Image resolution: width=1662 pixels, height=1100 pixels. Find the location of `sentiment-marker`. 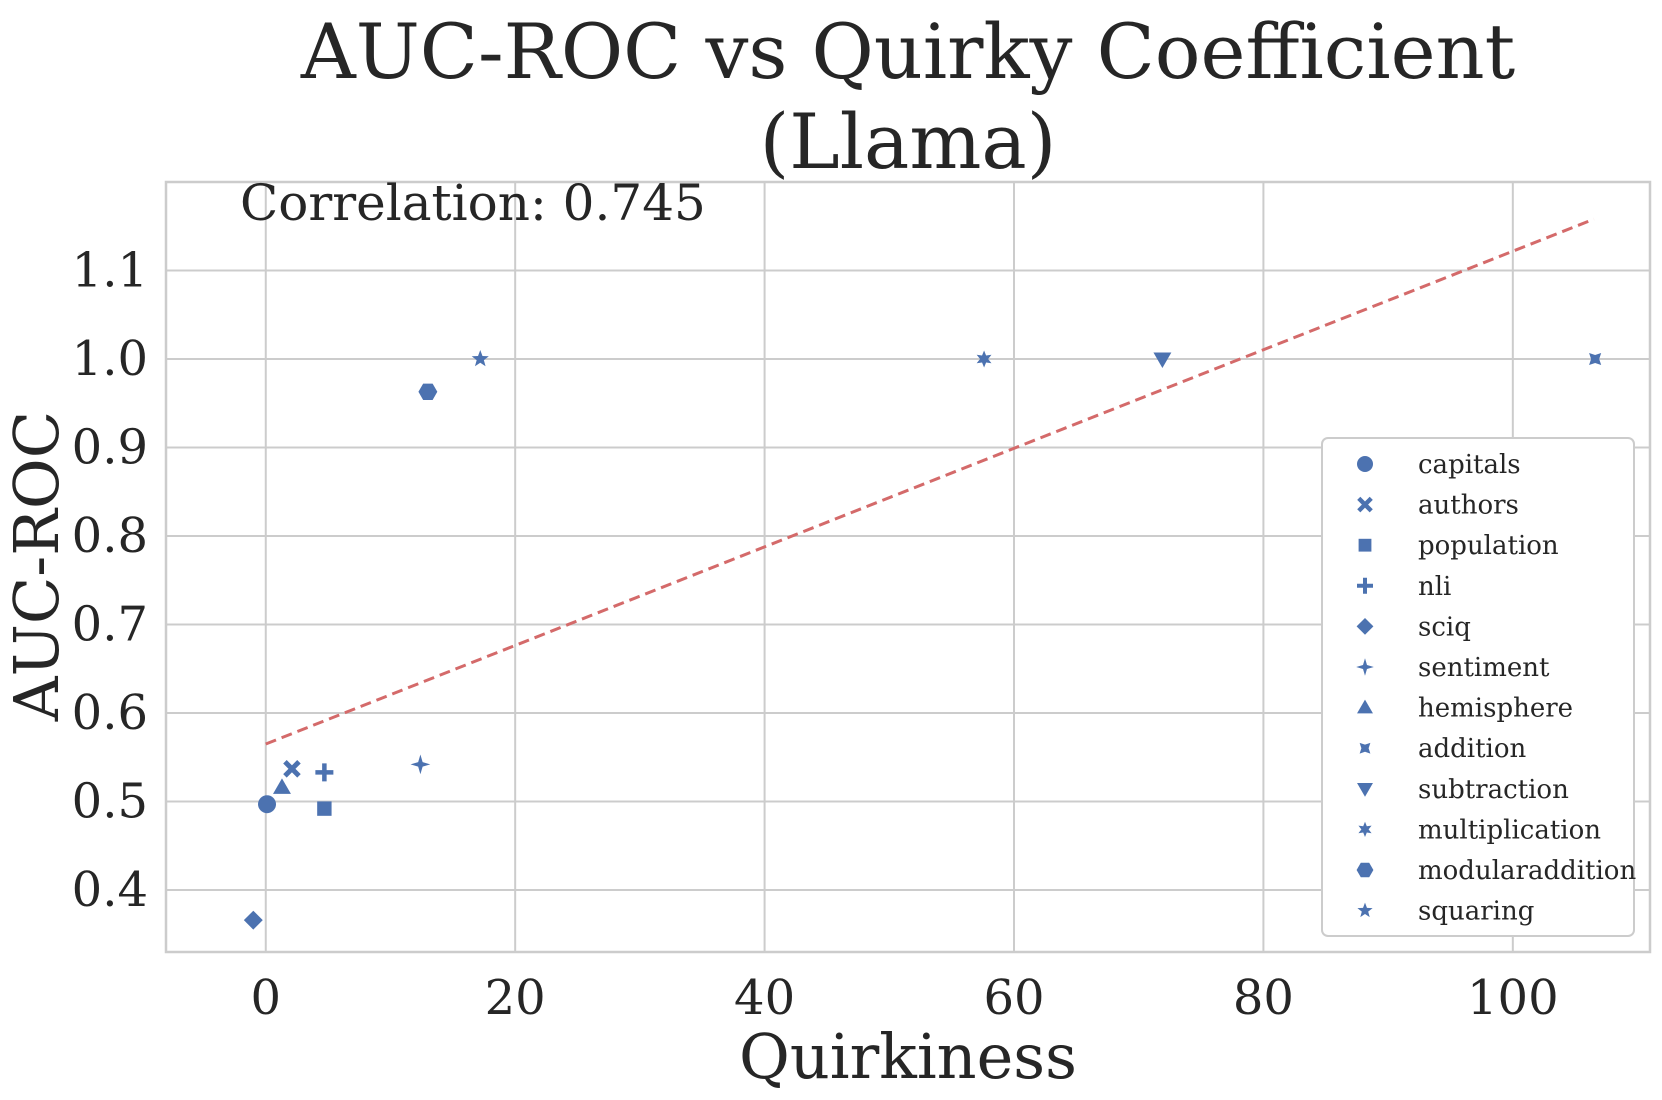

sentiment-marker is located at coordinates (420, 764).